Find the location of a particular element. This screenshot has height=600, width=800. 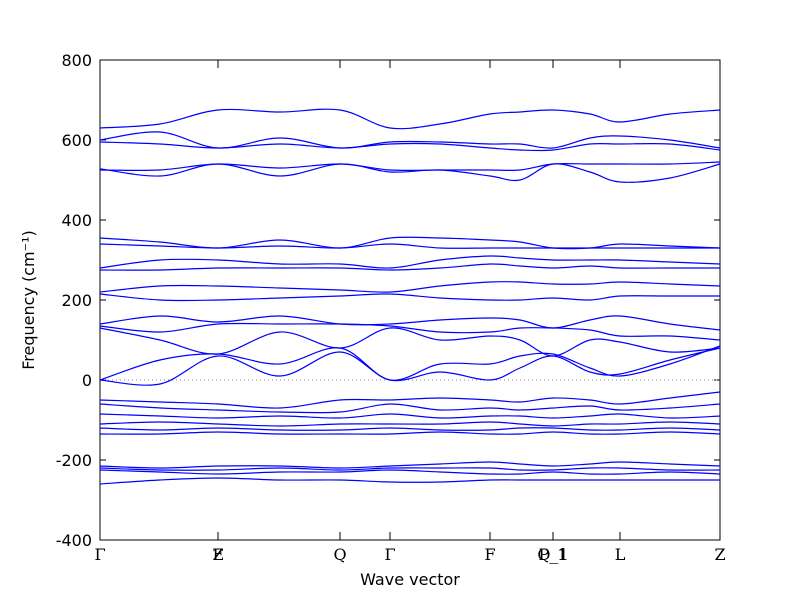

y-tick-label: 600 is located at coordinates (76, 140).